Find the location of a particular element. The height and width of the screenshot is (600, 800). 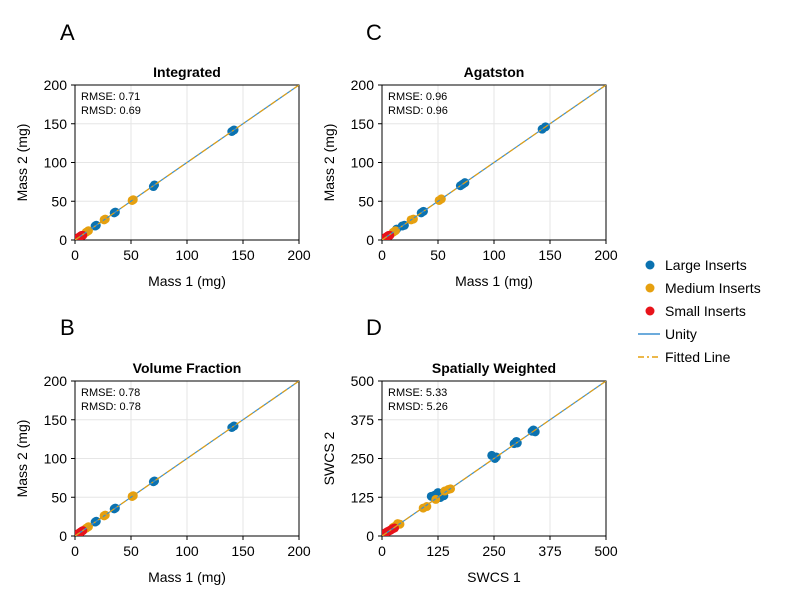

x-tick-label: 250 is located at coordinates (494, 551).